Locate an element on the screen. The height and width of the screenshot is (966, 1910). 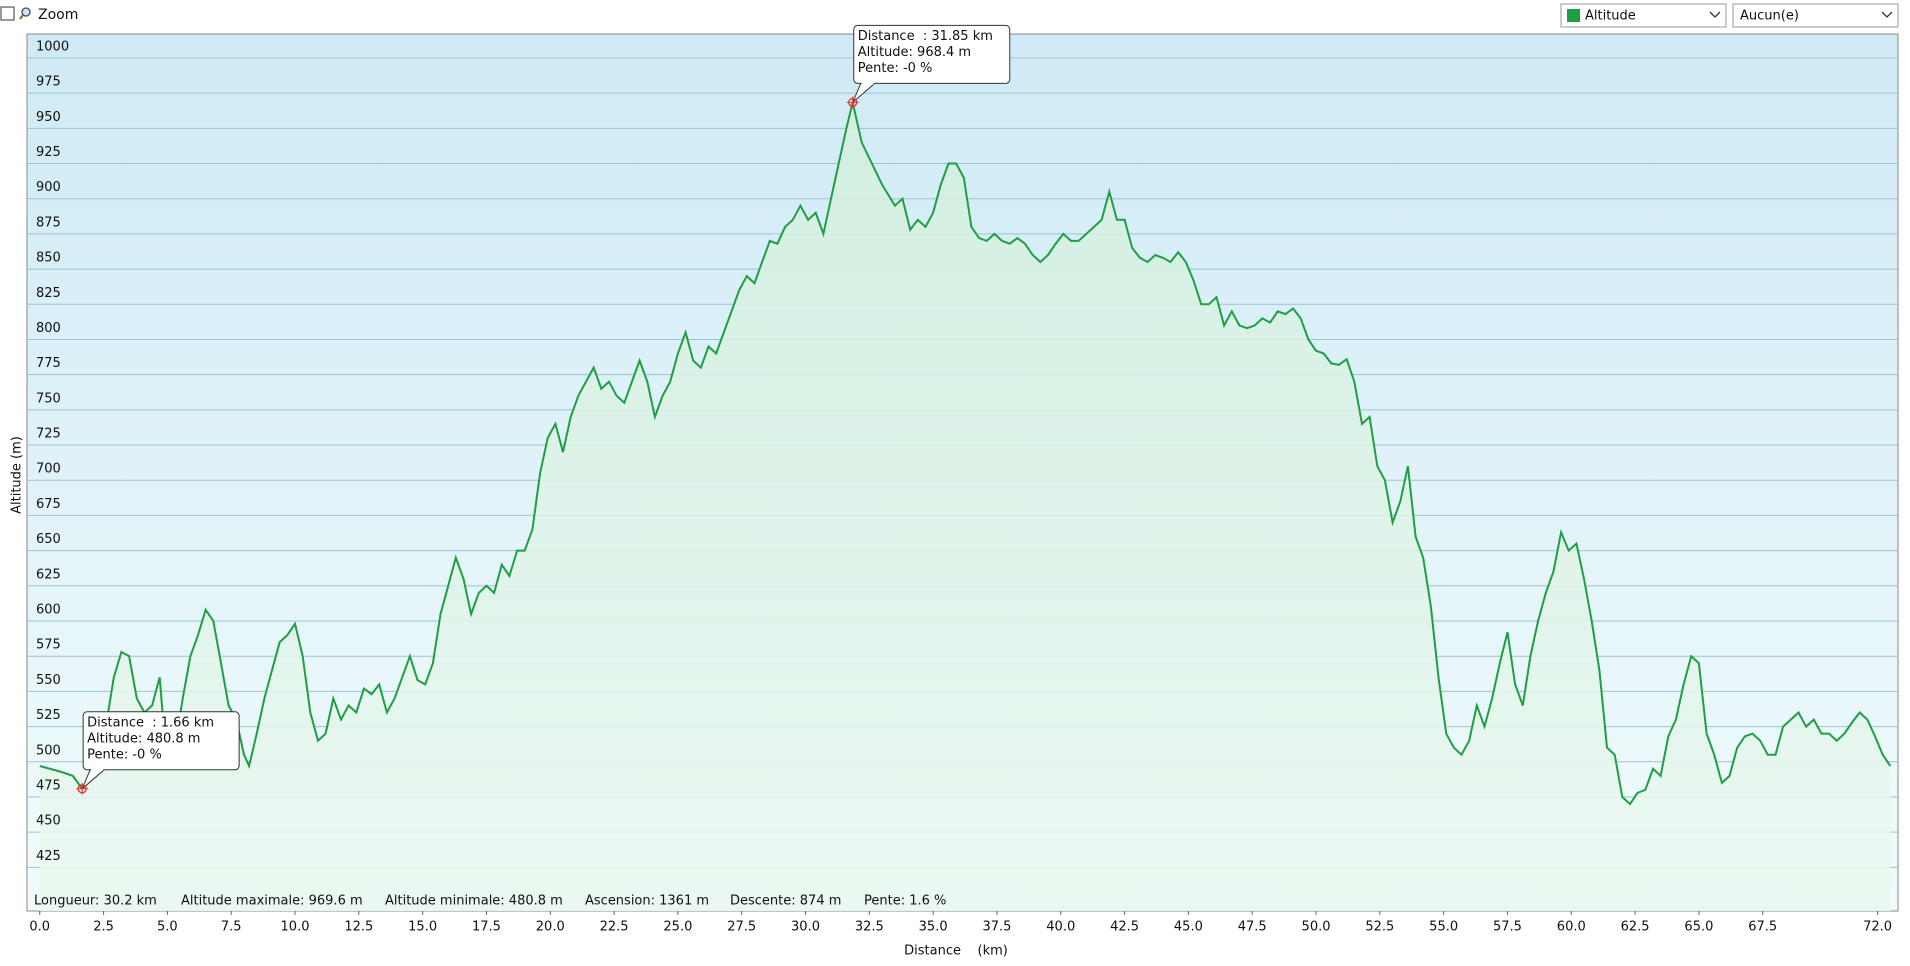
y-tick-label: 1000 is located at coordinates (52, 46).